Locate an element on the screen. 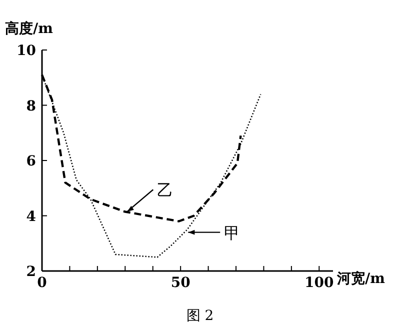  annotation: 乙 is located at coordinates (165, 190).